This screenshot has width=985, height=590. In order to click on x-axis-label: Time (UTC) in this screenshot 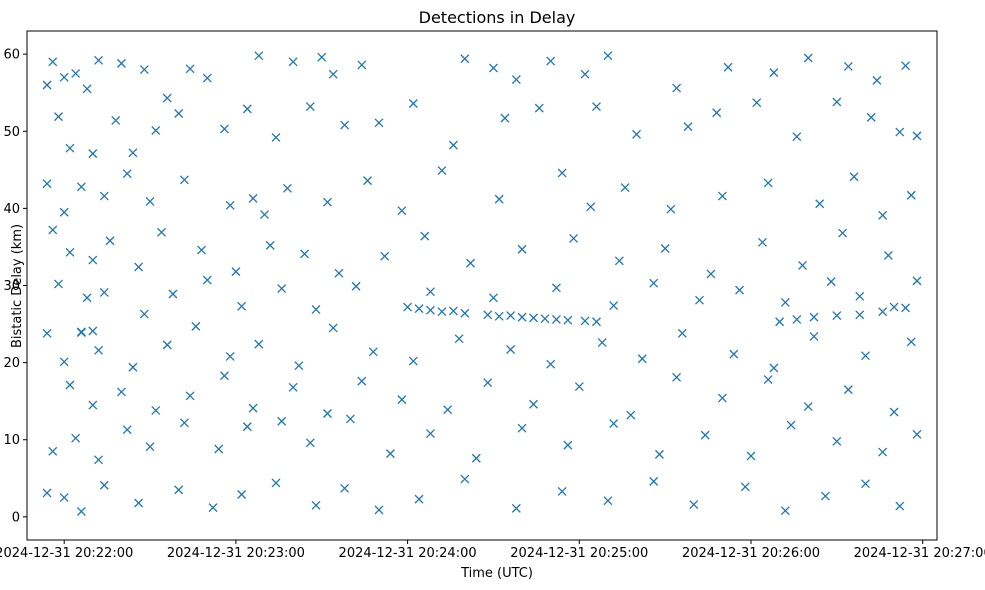, I will do `click(496, 573)`.